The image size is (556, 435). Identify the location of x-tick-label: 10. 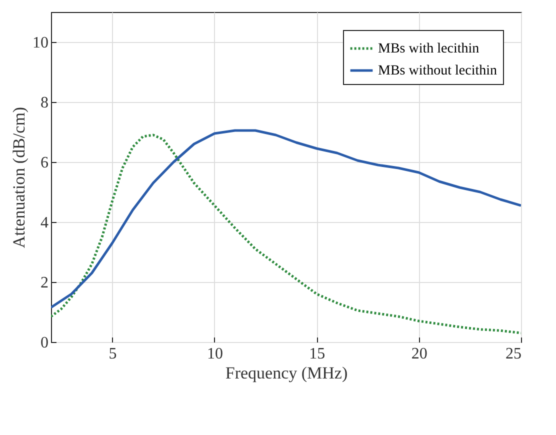
(214, 354).